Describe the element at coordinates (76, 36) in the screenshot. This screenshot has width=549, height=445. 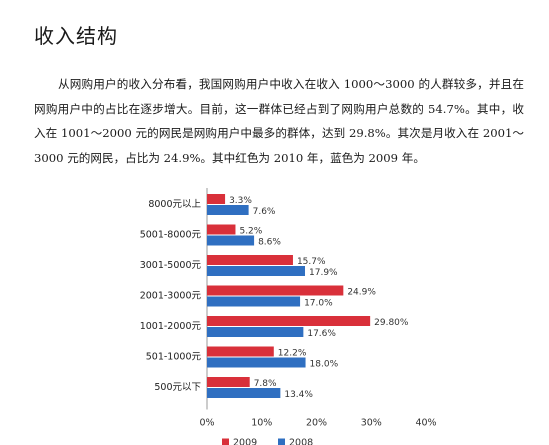
I see `section-heading: 收入结构` at that location.